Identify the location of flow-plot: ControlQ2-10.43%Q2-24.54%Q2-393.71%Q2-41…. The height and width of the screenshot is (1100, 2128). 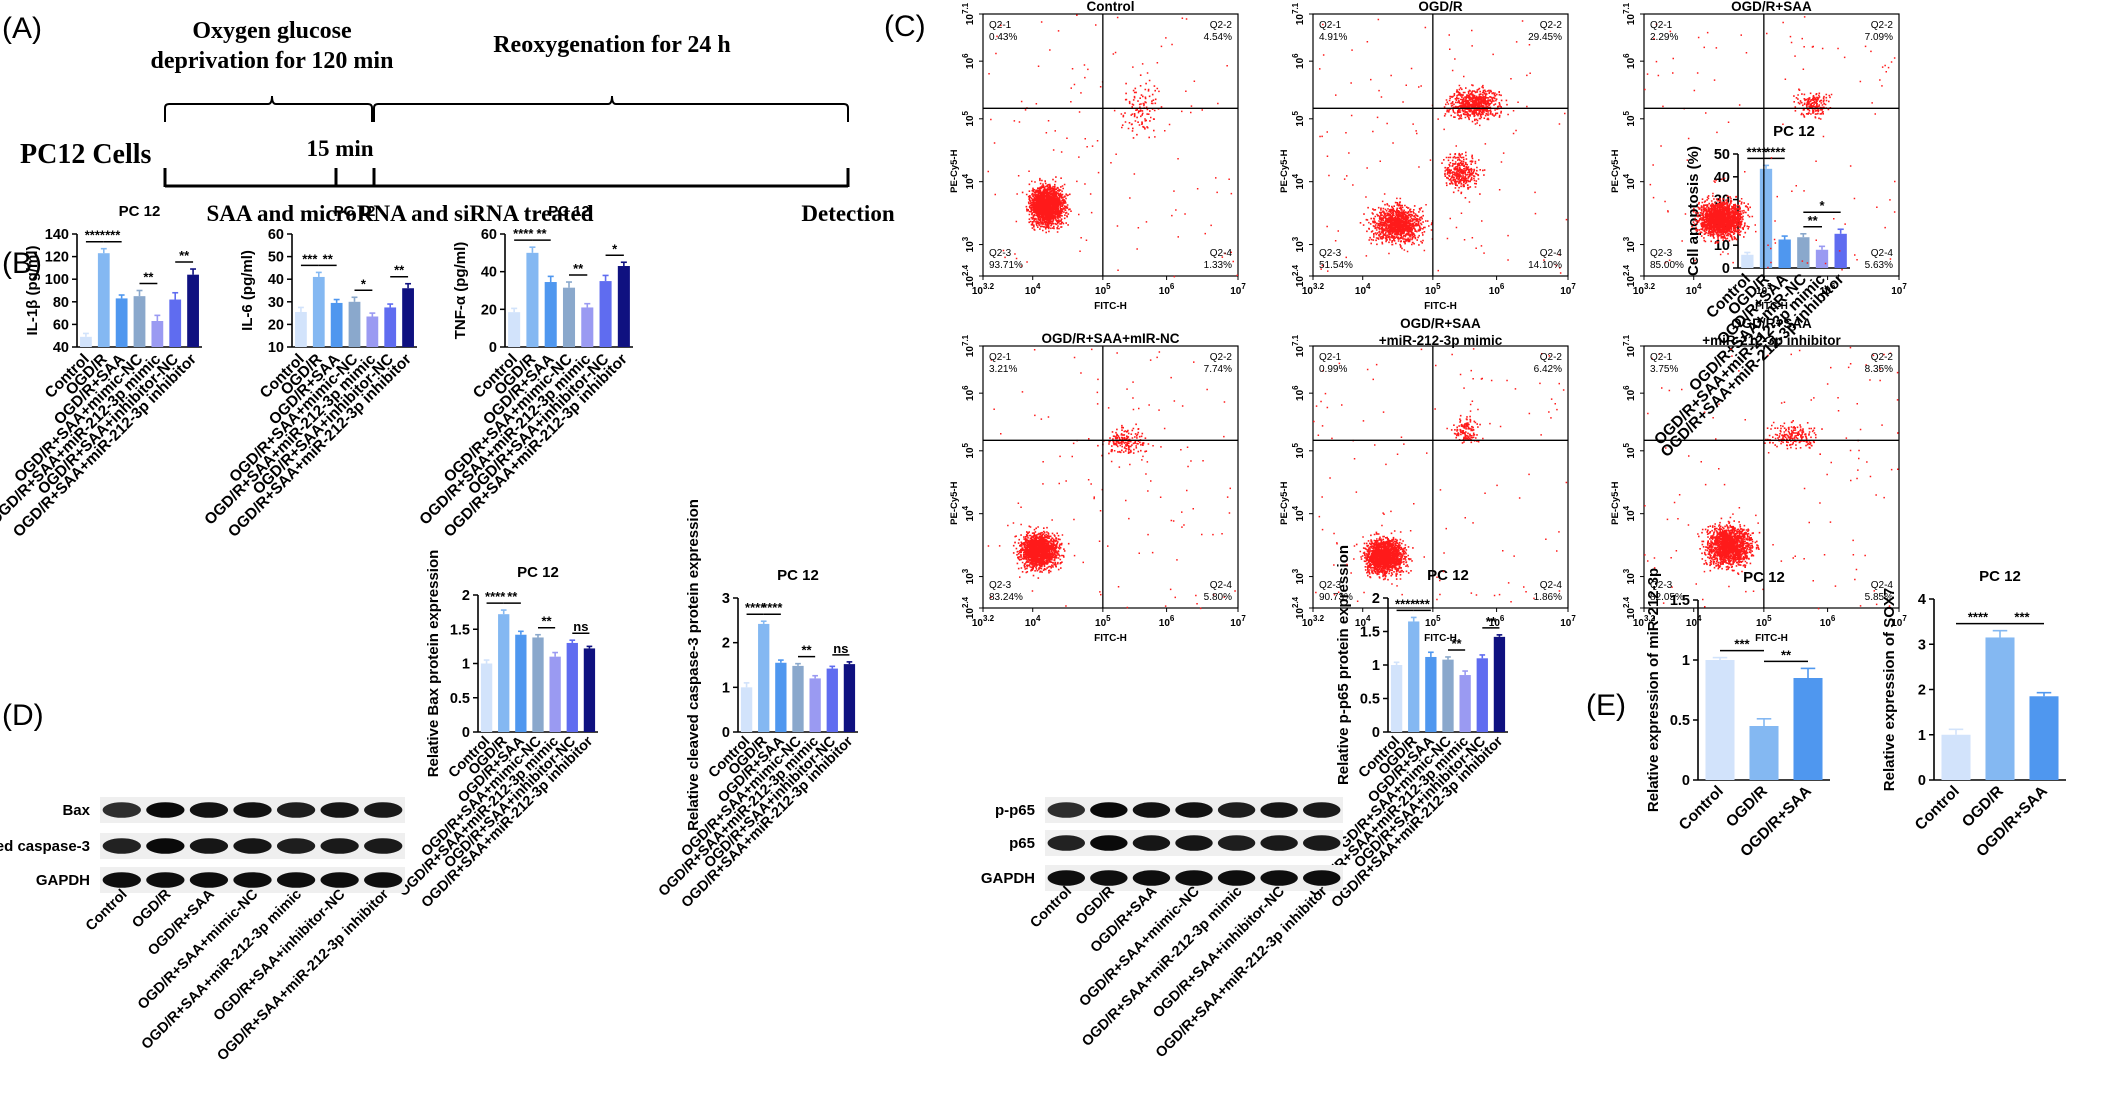
(1097, 156).